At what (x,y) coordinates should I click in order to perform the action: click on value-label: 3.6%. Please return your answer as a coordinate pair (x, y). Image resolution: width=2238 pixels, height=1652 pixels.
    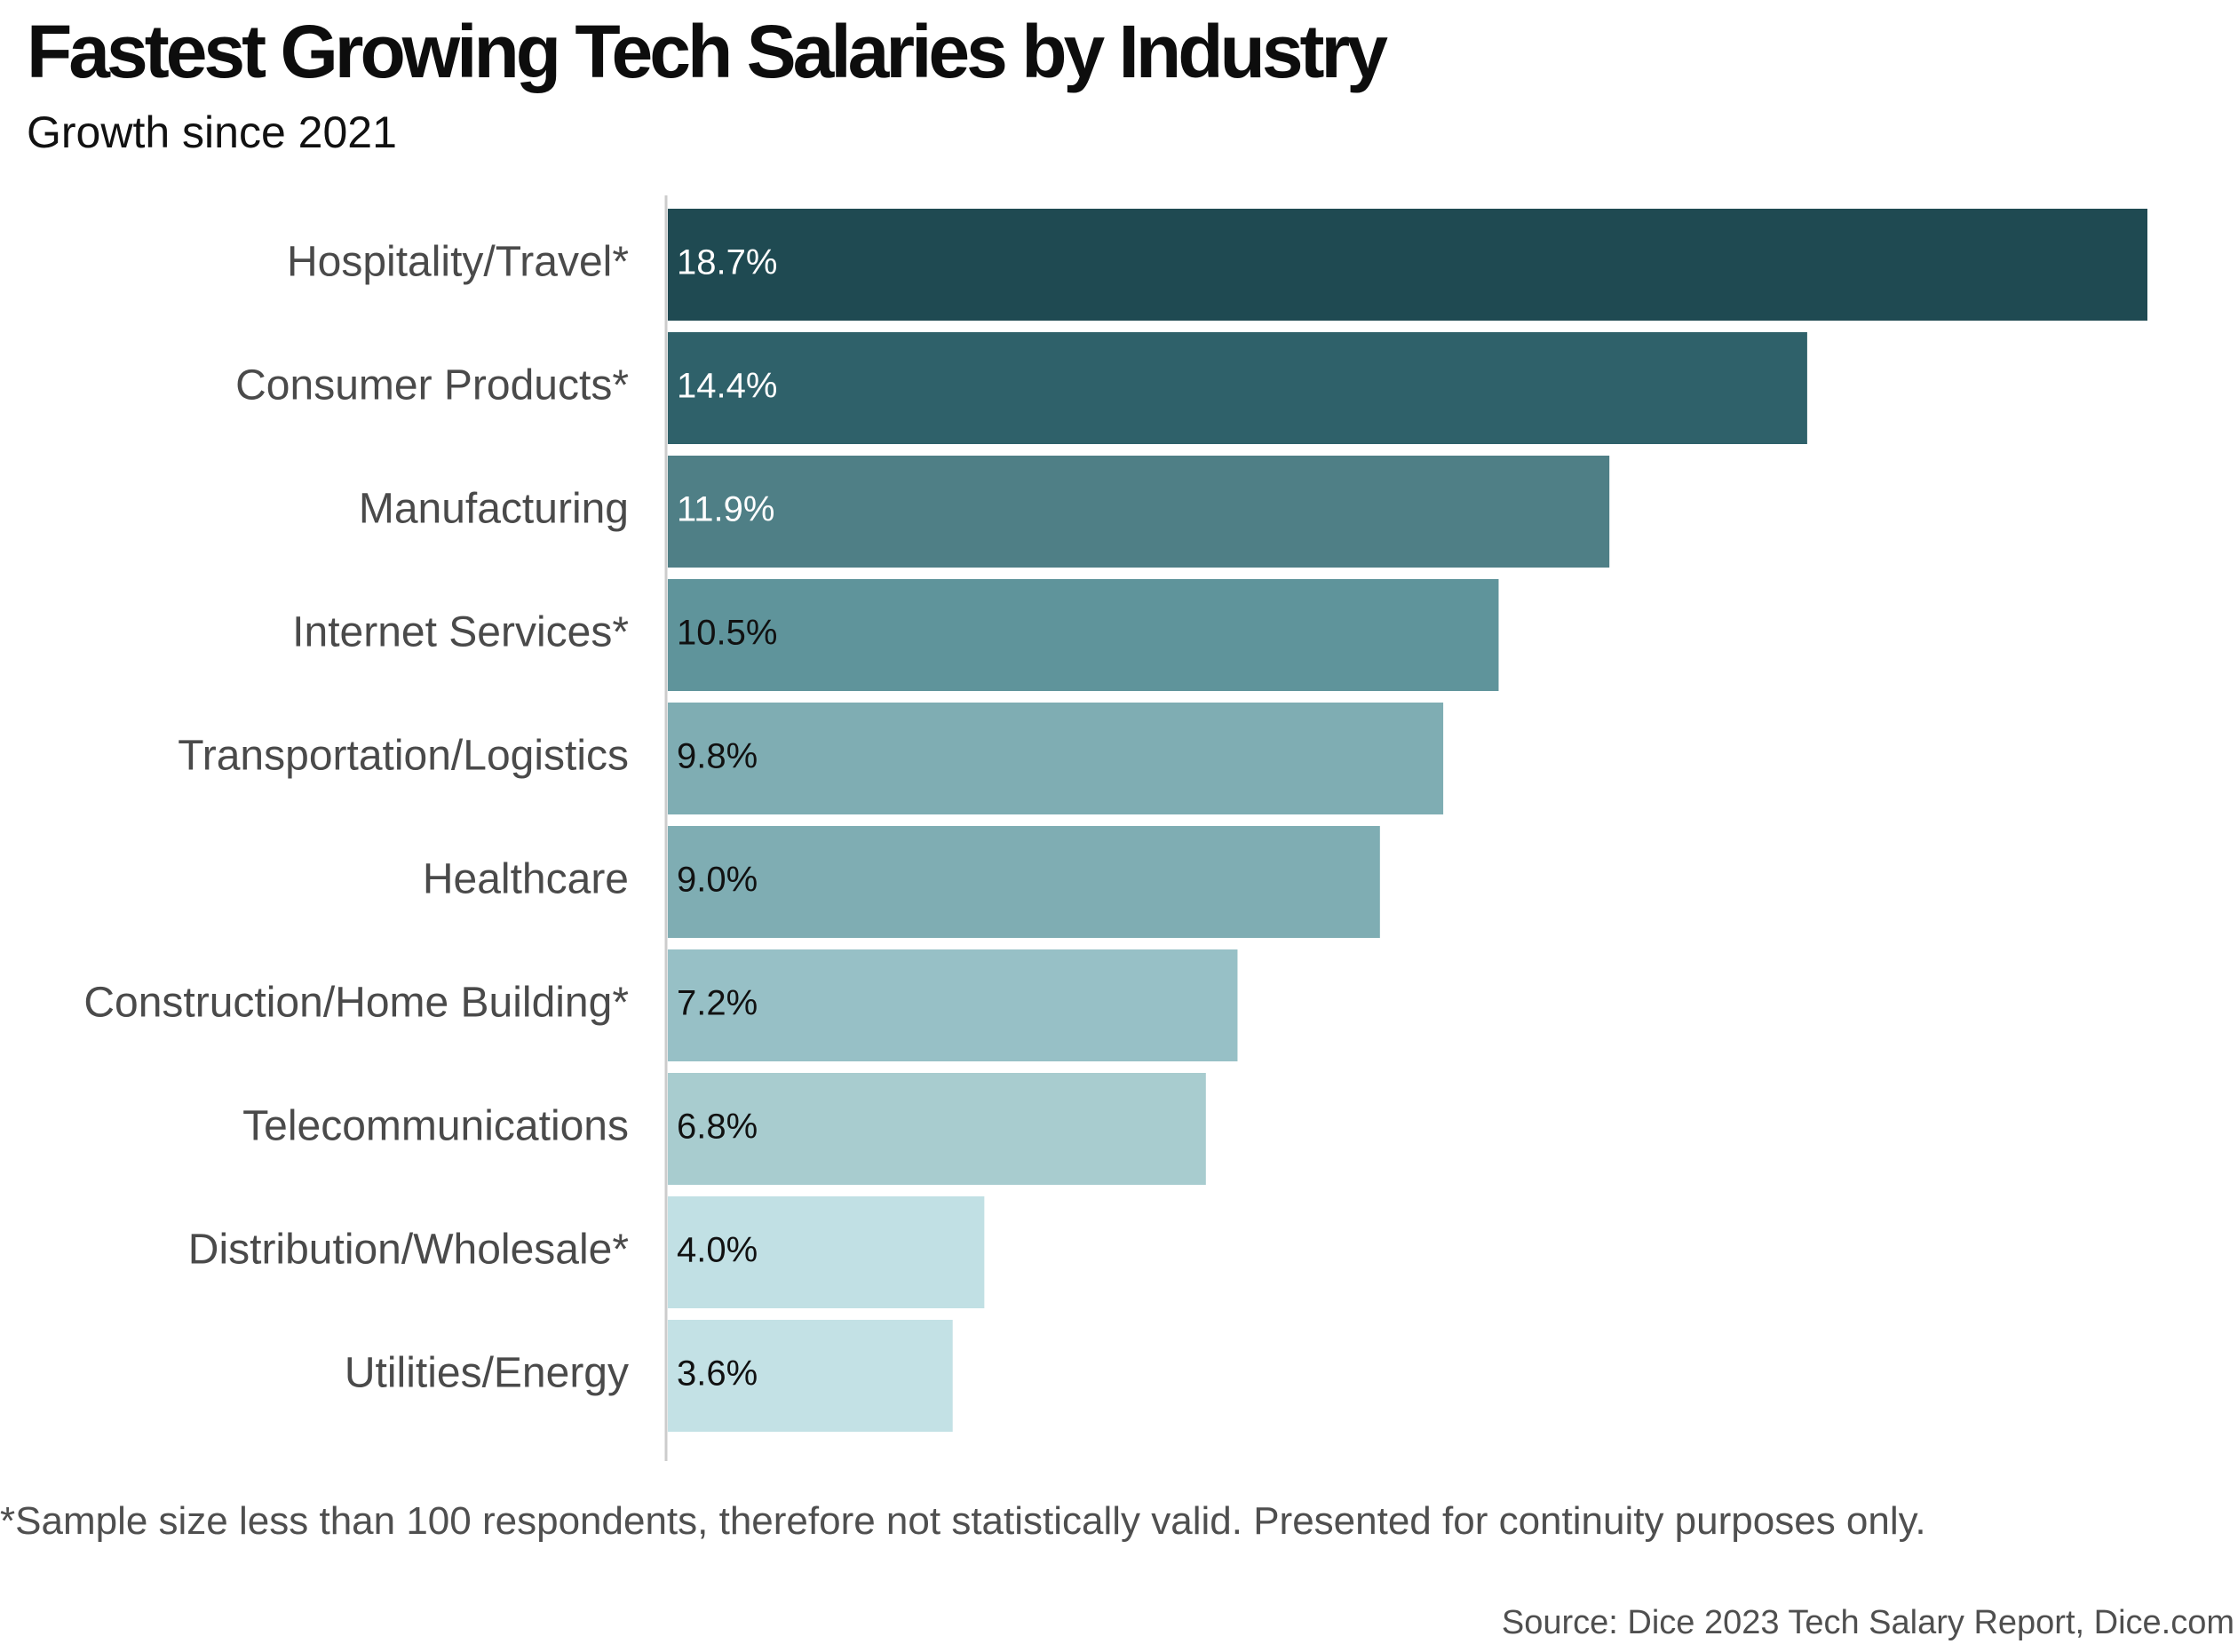
    Looking at the image, I should click on (718, 1374).